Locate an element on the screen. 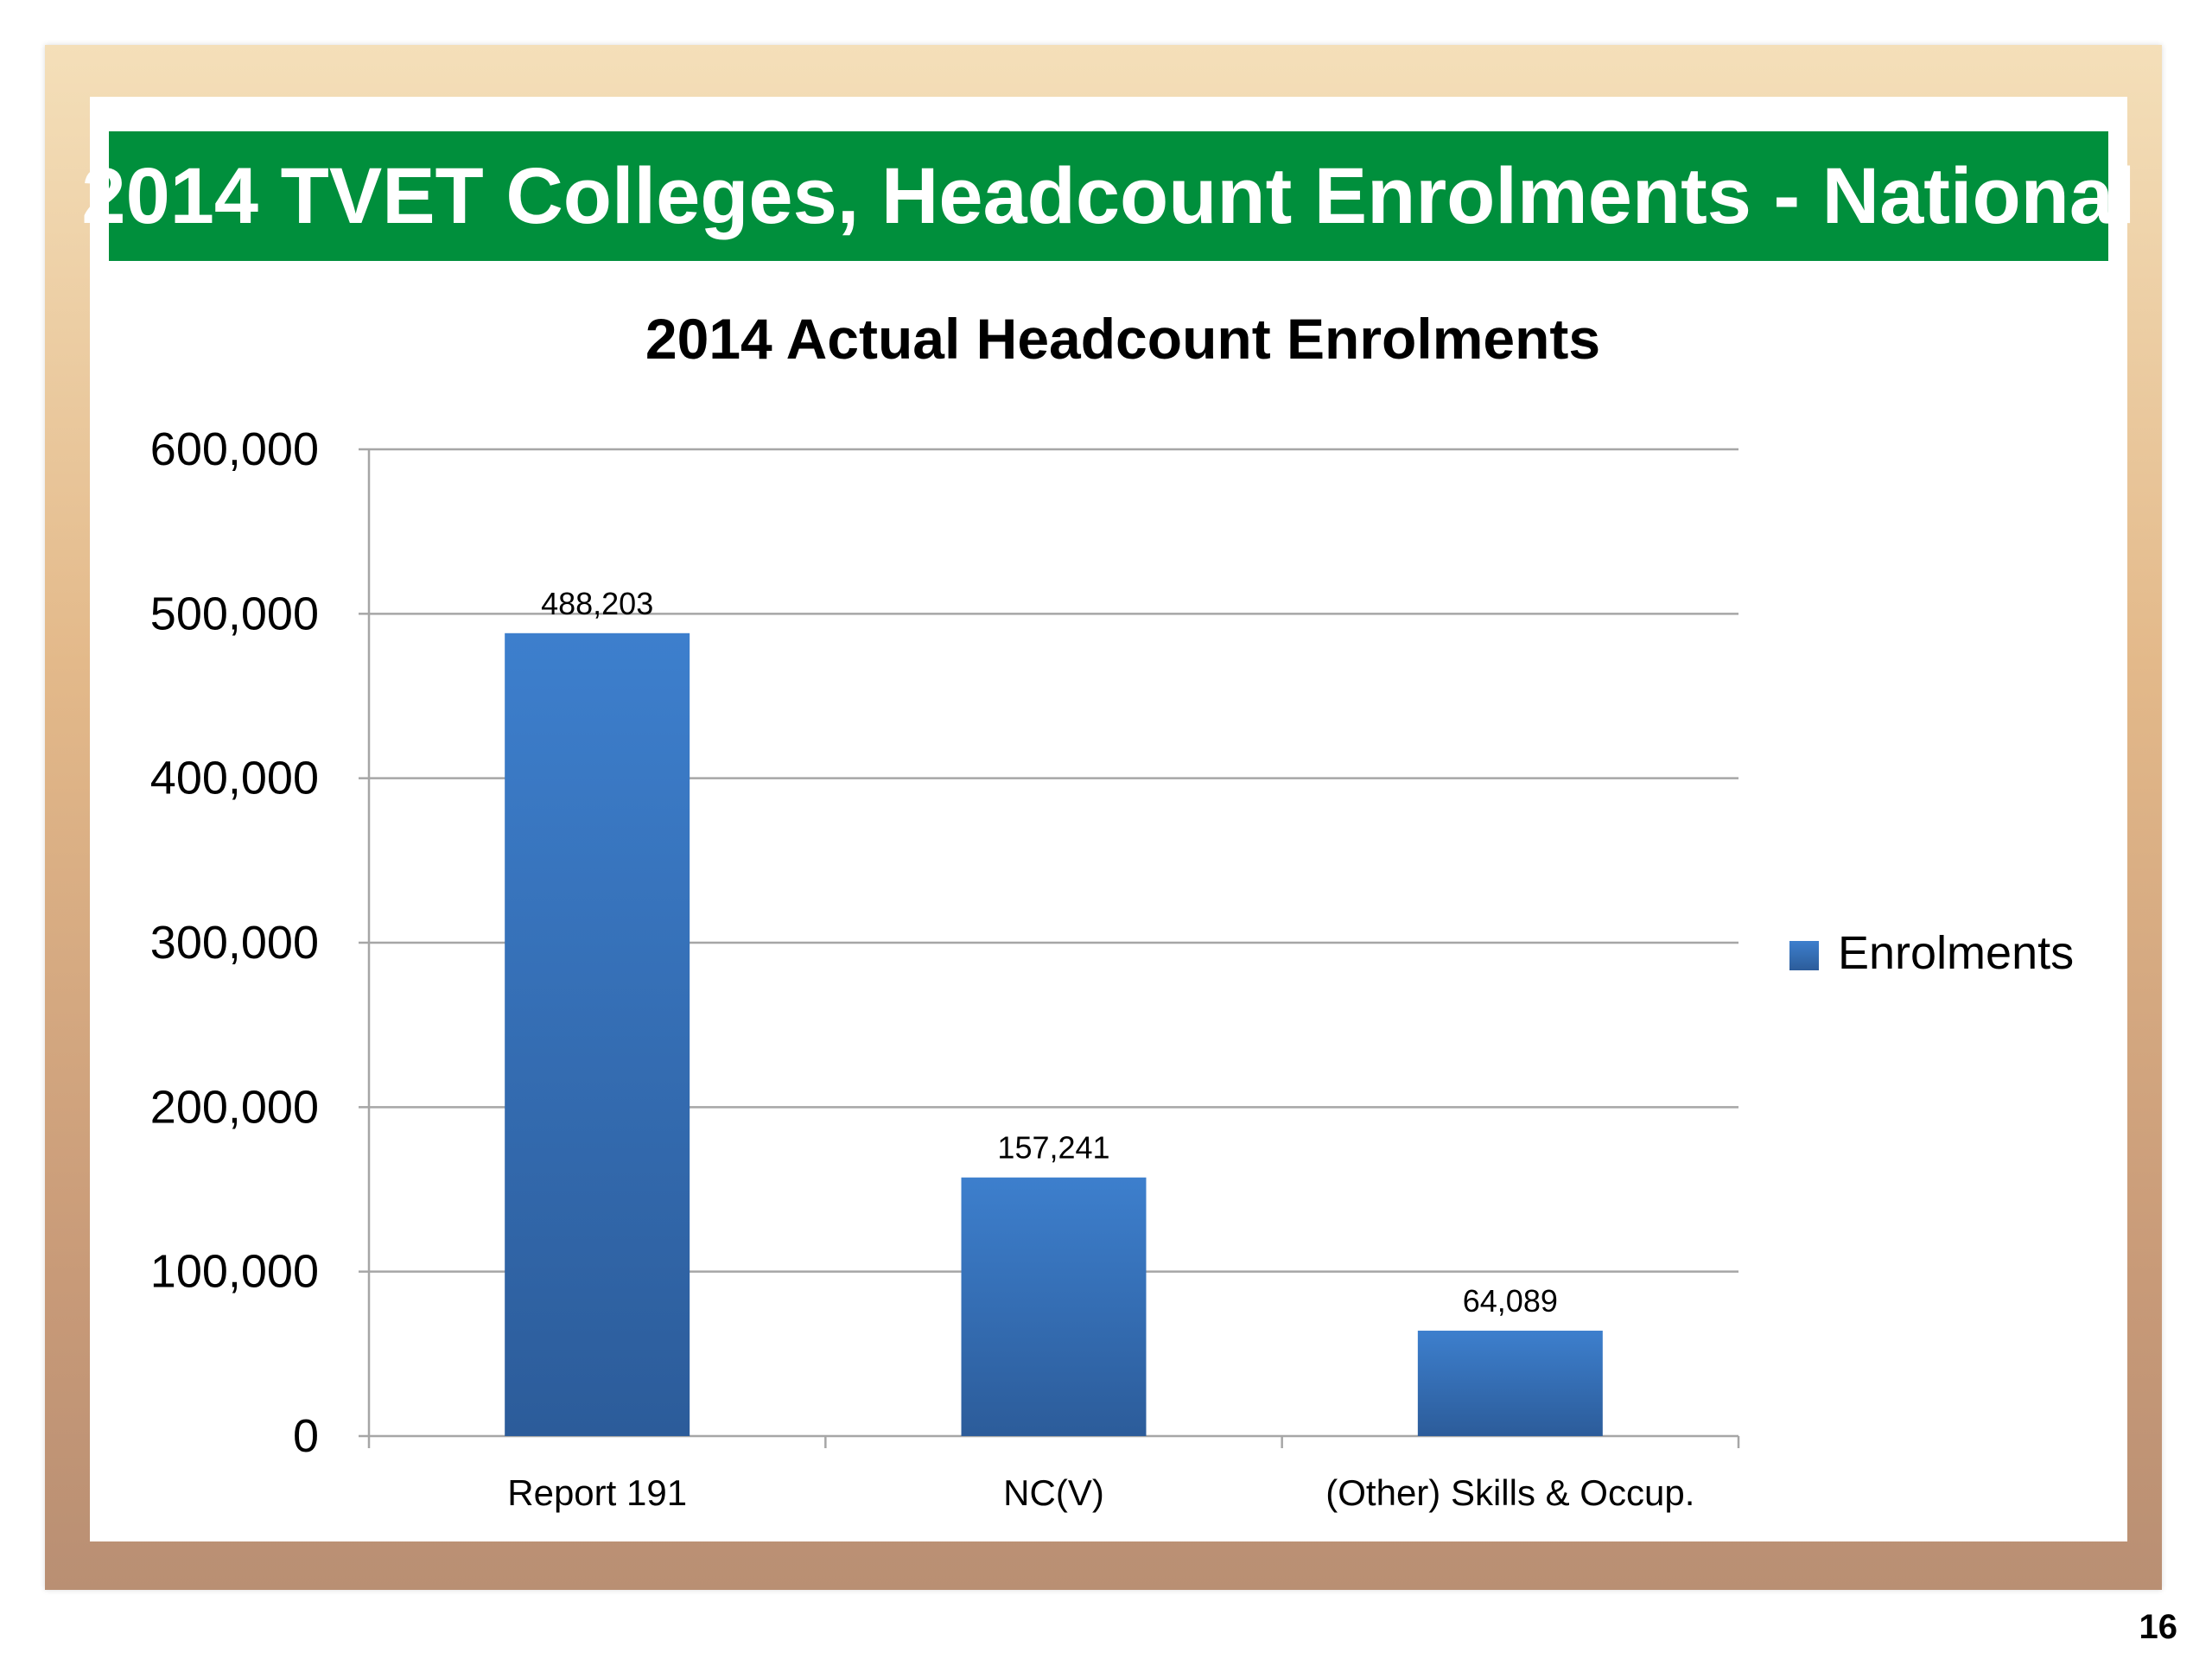 This screenshot has height=1659, width=2212. data-label: 157,241 is located at coordinates (1053, 1148).